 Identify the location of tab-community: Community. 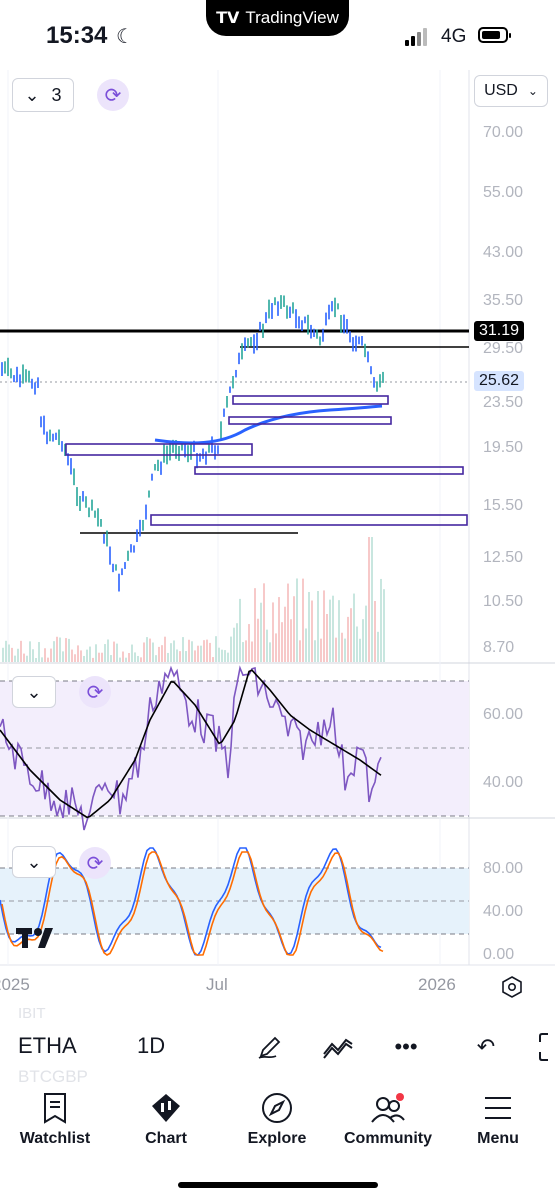
(388, 1119).